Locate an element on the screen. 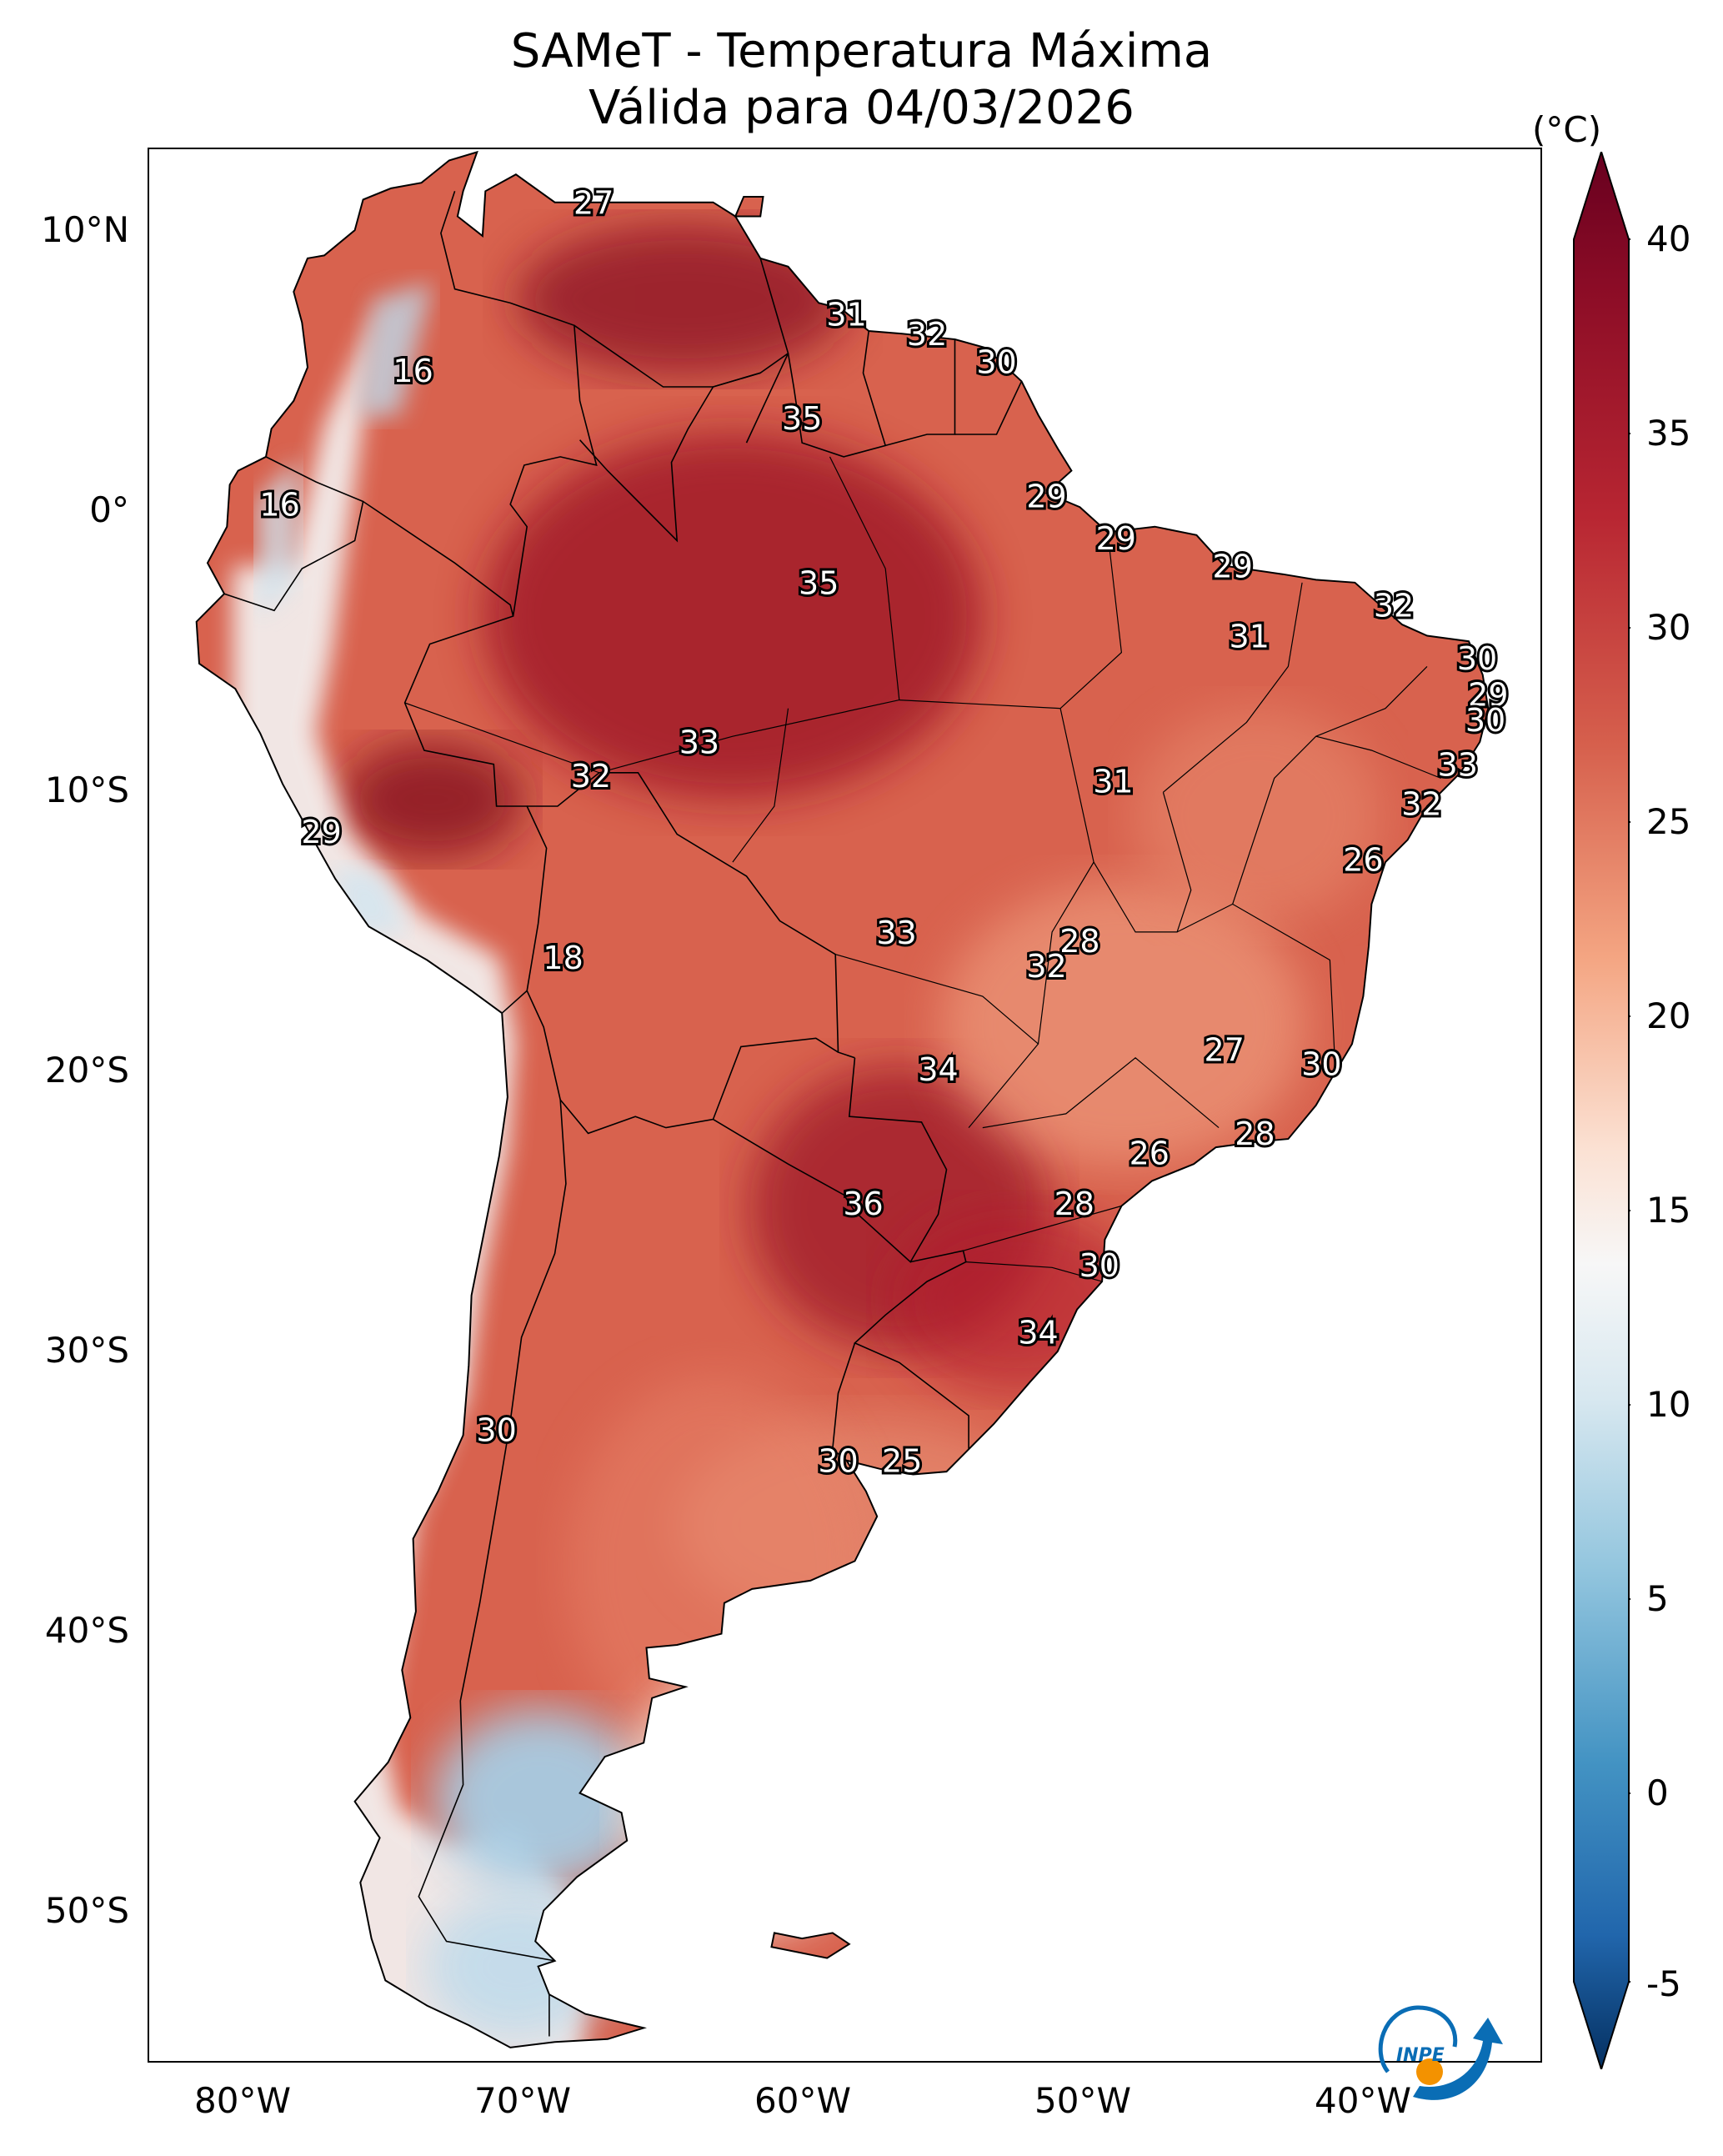 This screenshot has width=1723, height=2156. lon-label-70w: 70°W is located at coordinates (522, 2100).